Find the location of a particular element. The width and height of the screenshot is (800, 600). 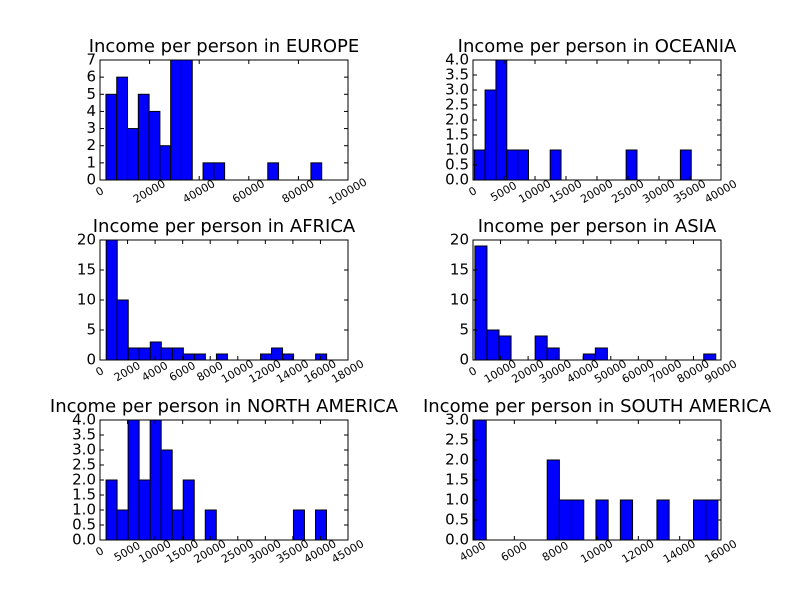

chart-title: Income per person in NORTH AMERICA is located at coordinates (224, 406).